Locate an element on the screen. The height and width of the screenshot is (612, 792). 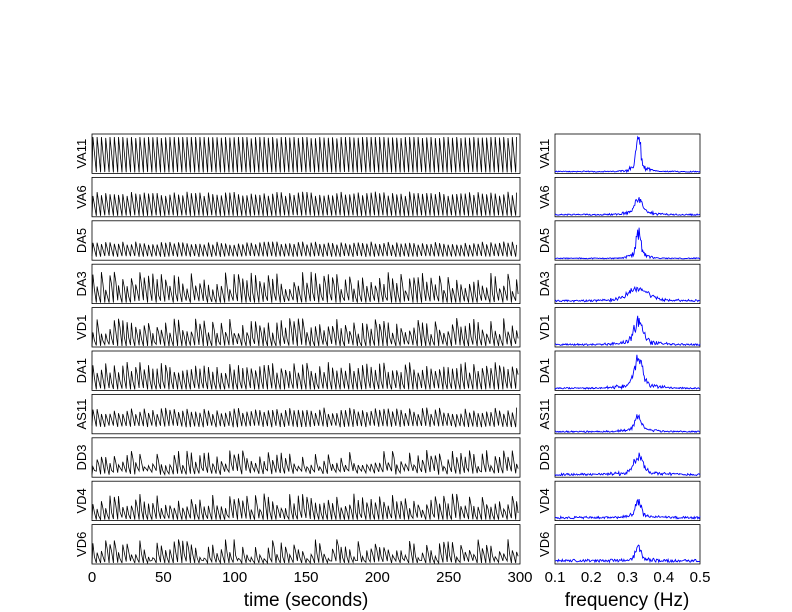
time-panel-da3 is located at coordinates (306, 284).